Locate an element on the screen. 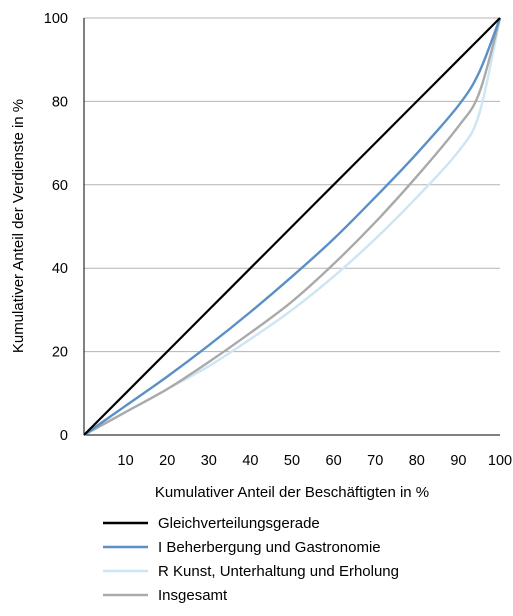 The height and width of the screenshot is (616, 513). x-tick-label-100: 100 is located at coordinates (500, 461).